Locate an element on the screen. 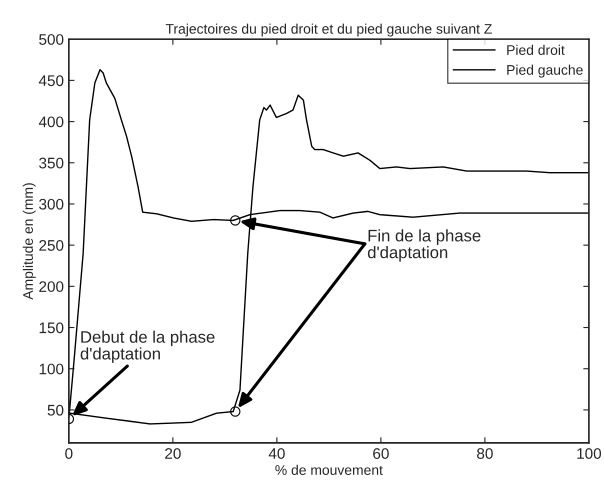  annotation: Fin de la phase d'daptation is located at coordinates (424, 245).